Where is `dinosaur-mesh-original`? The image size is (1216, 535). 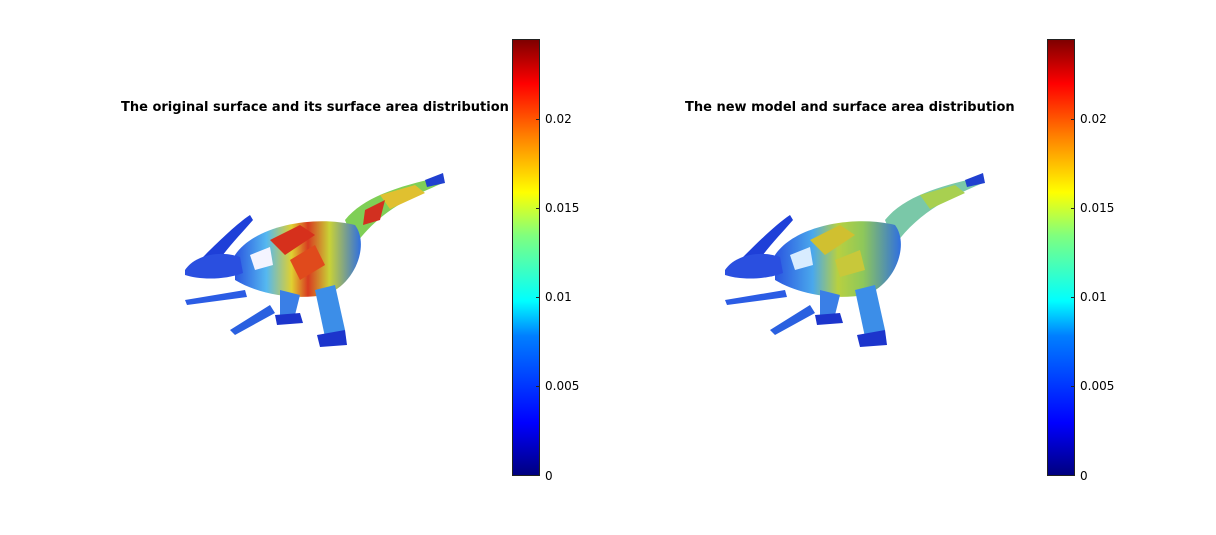
dinosaur-mesh-original is located at coordinates (315, 260).